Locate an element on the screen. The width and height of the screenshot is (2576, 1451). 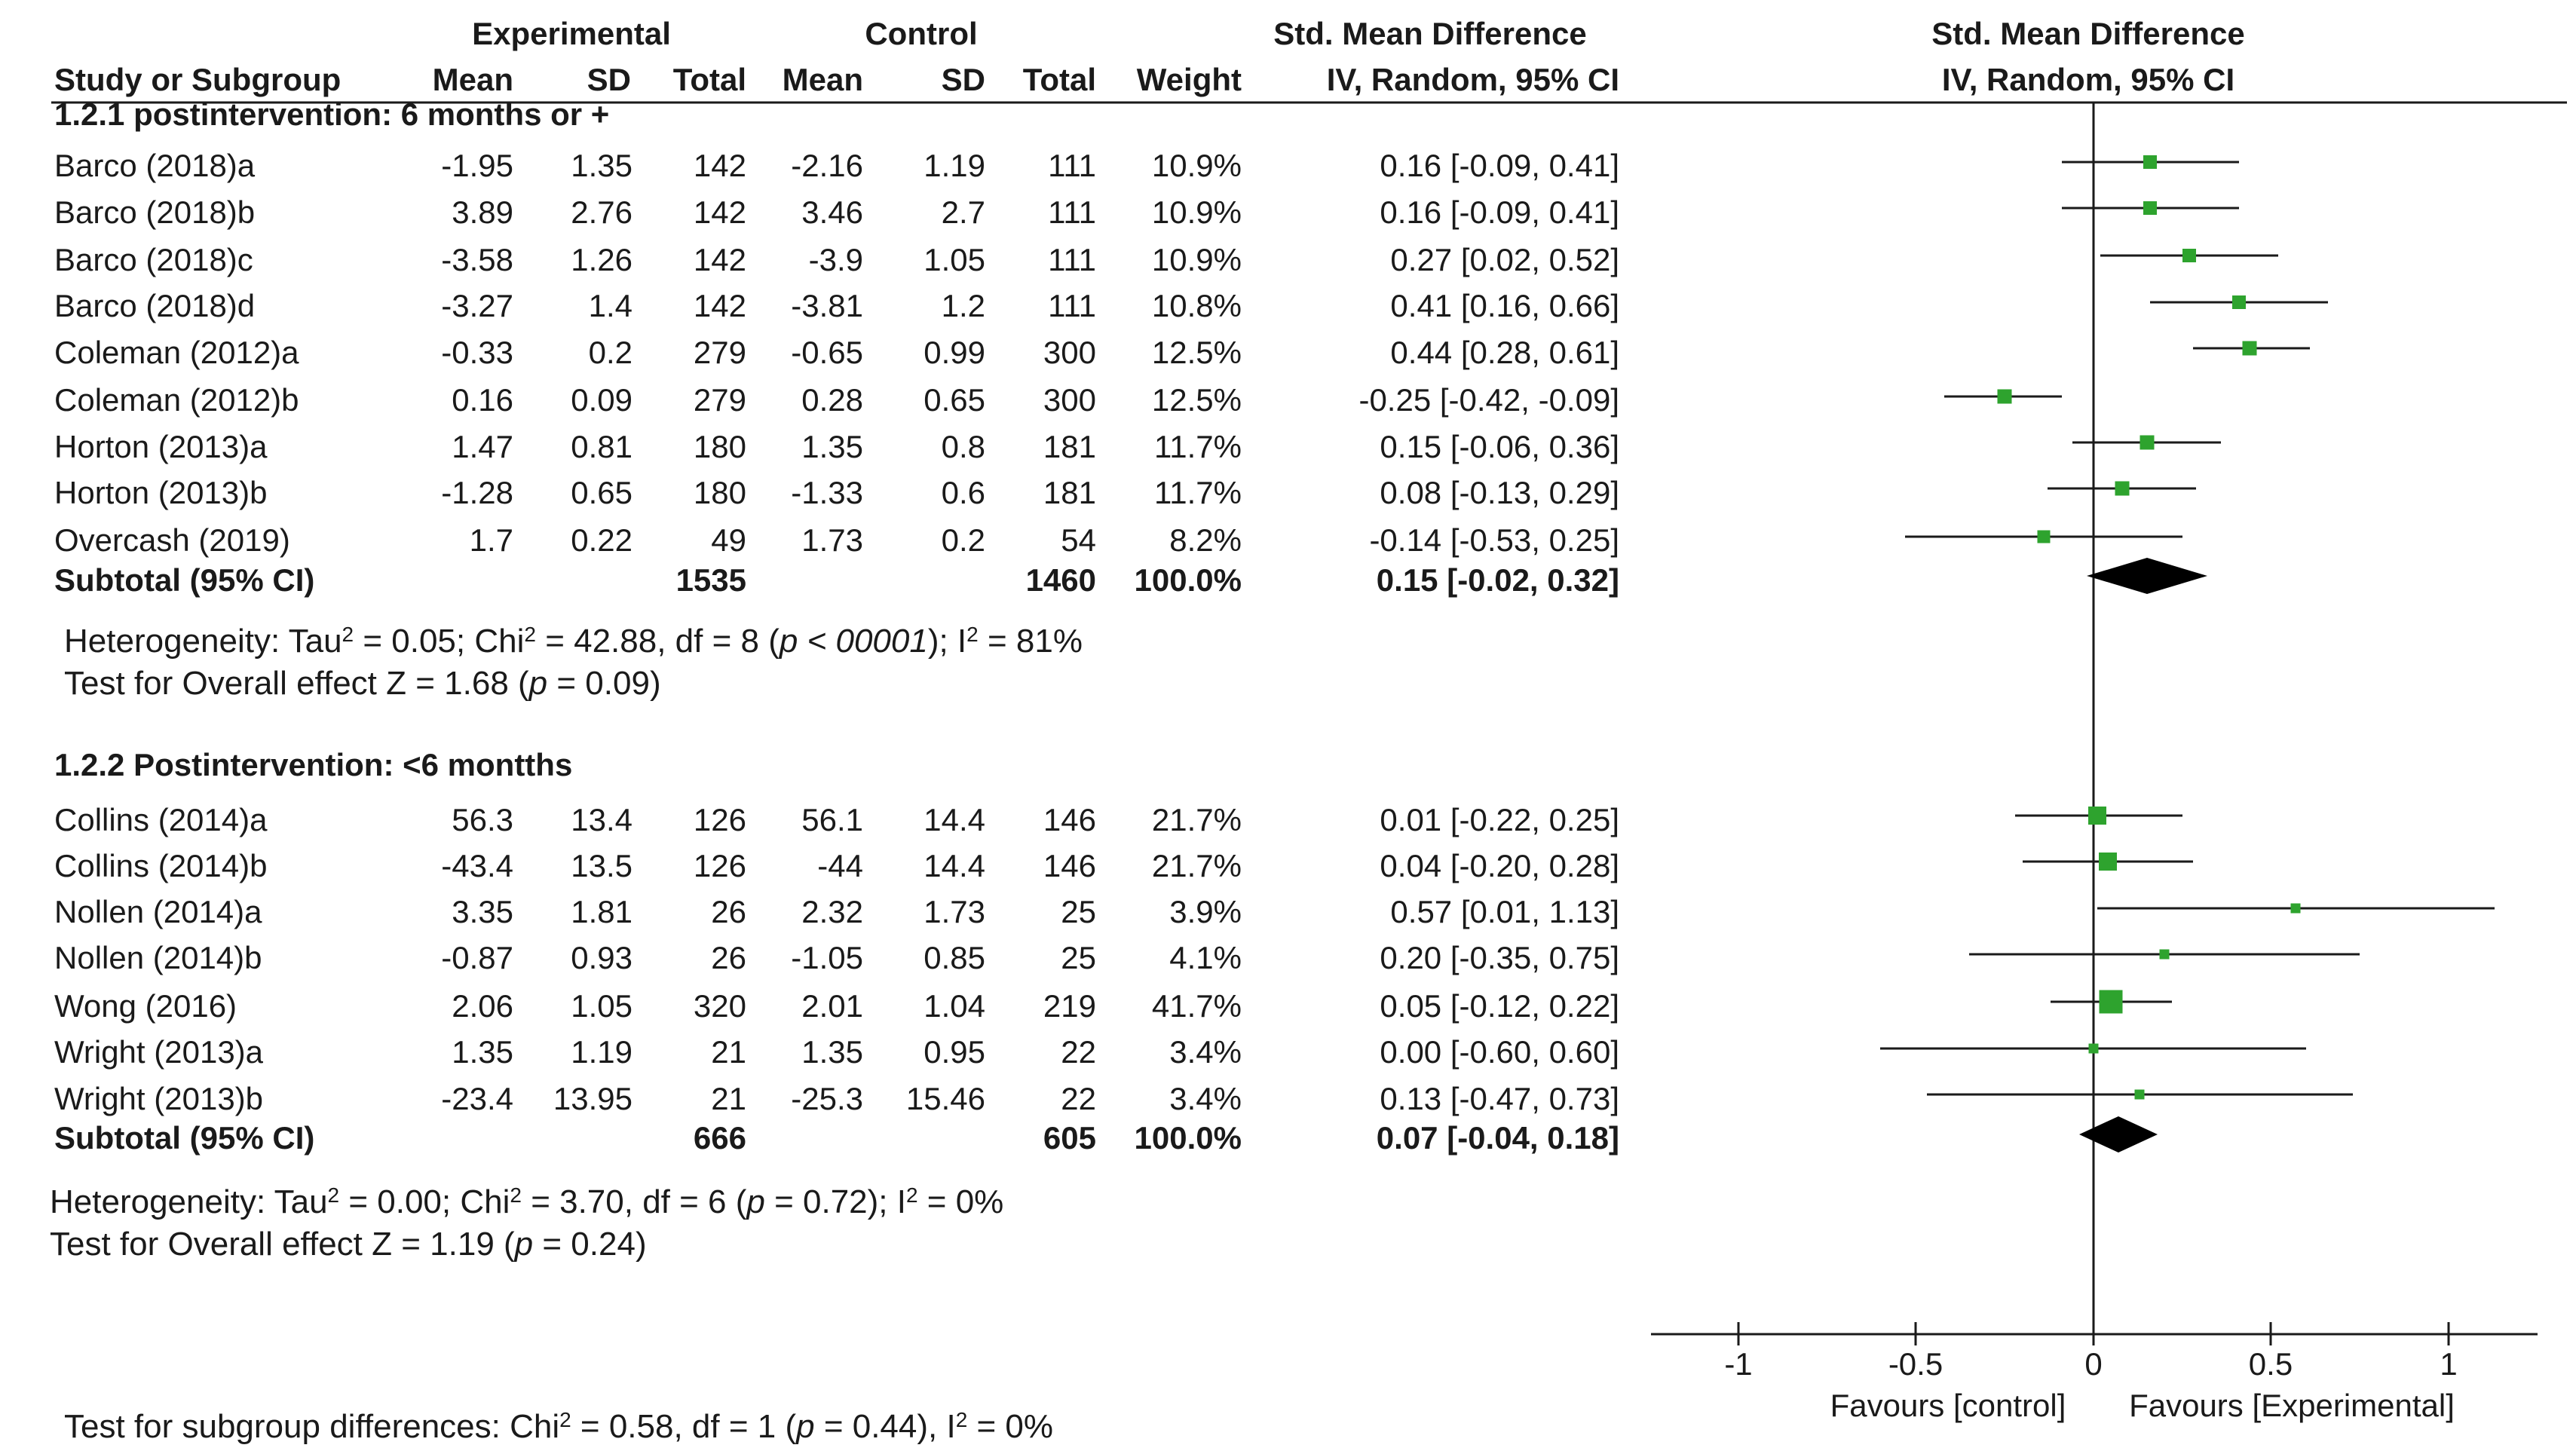
cell-c-total: 219 is located at coordinates (1069, 1006).